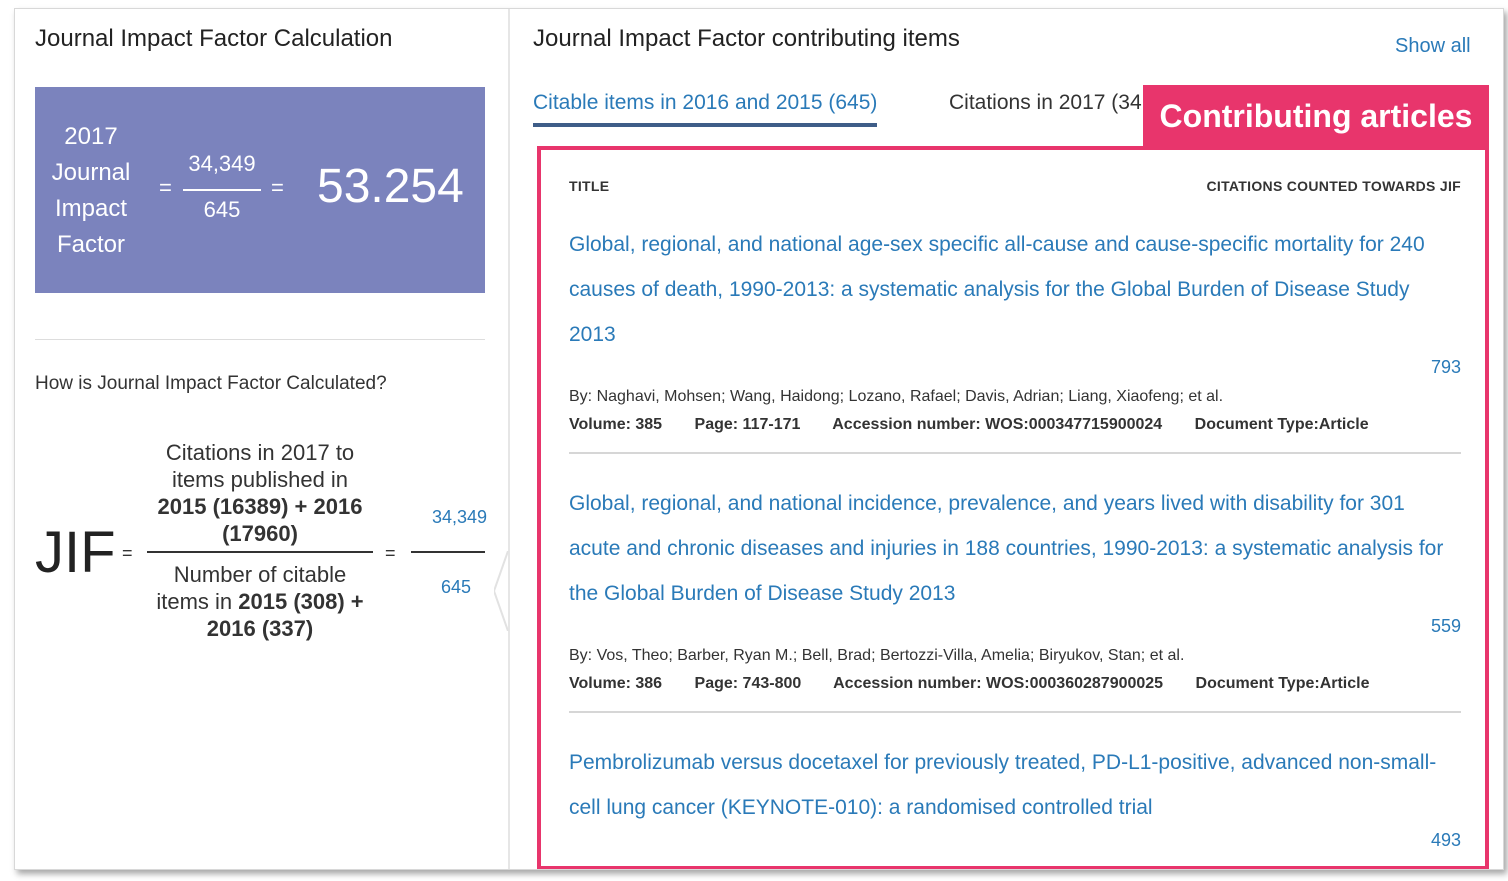 This screenshot has width=1508, height=881. What do you see at coordinates (509, 439) in the screenshot?
I see `panel-divider` at bounding box center [509, 439].